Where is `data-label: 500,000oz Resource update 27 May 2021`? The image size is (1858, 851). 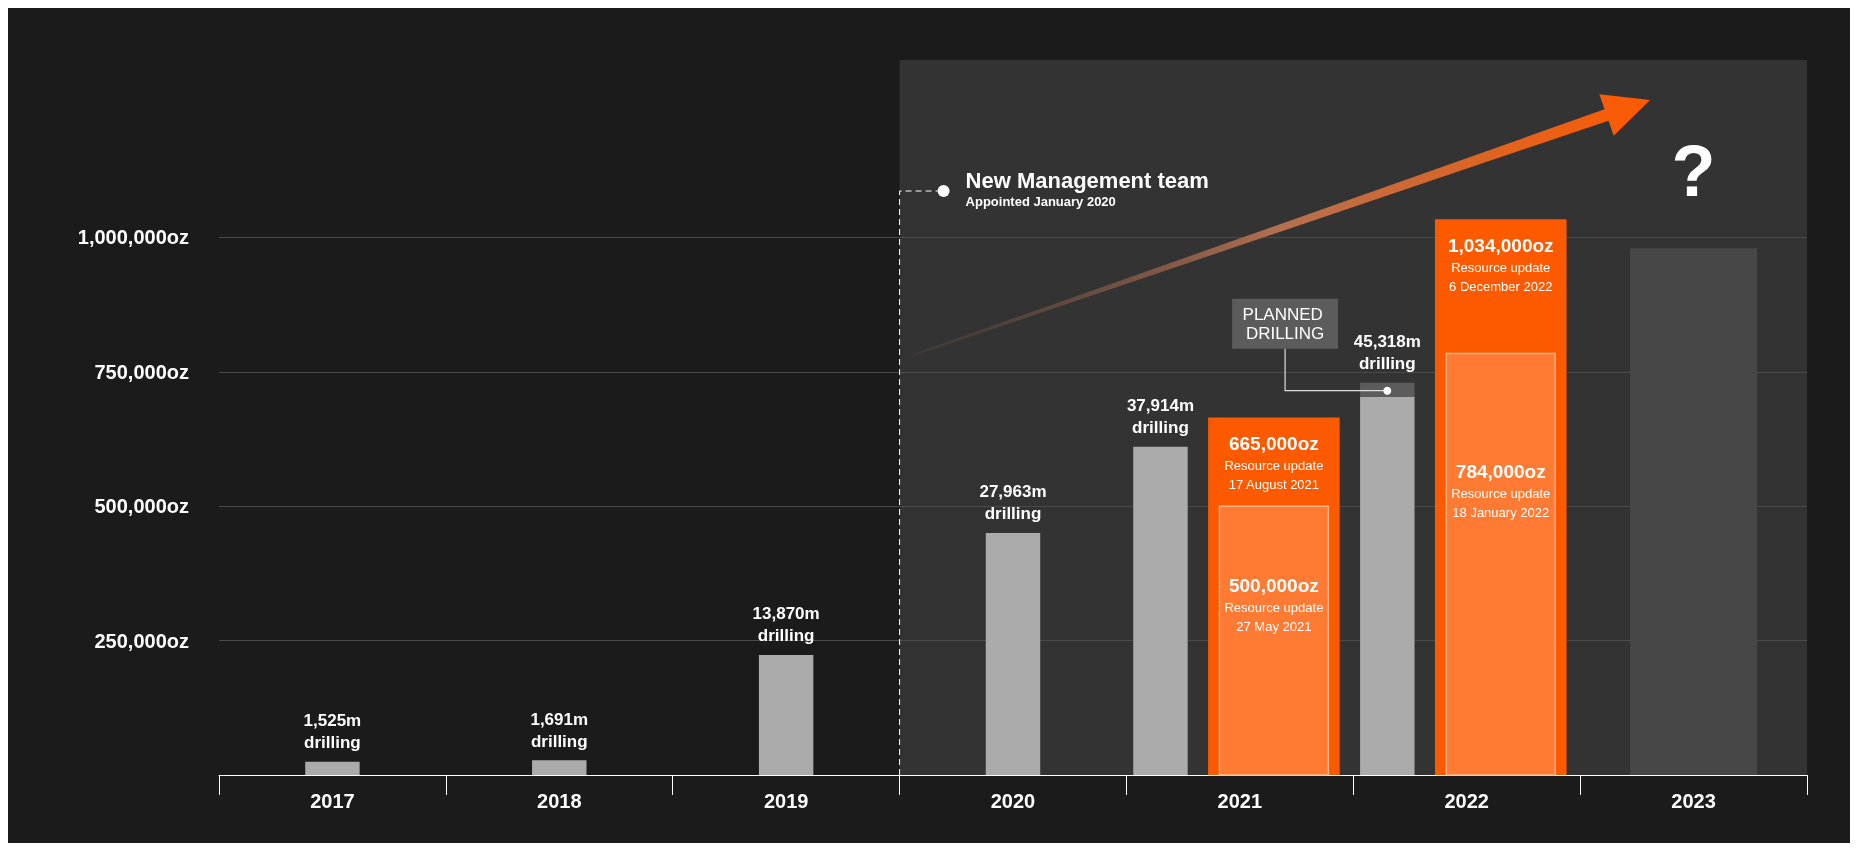 data-label: 500,000oz Resource update 27 May 2021 is located at coordinates (1274, 605).